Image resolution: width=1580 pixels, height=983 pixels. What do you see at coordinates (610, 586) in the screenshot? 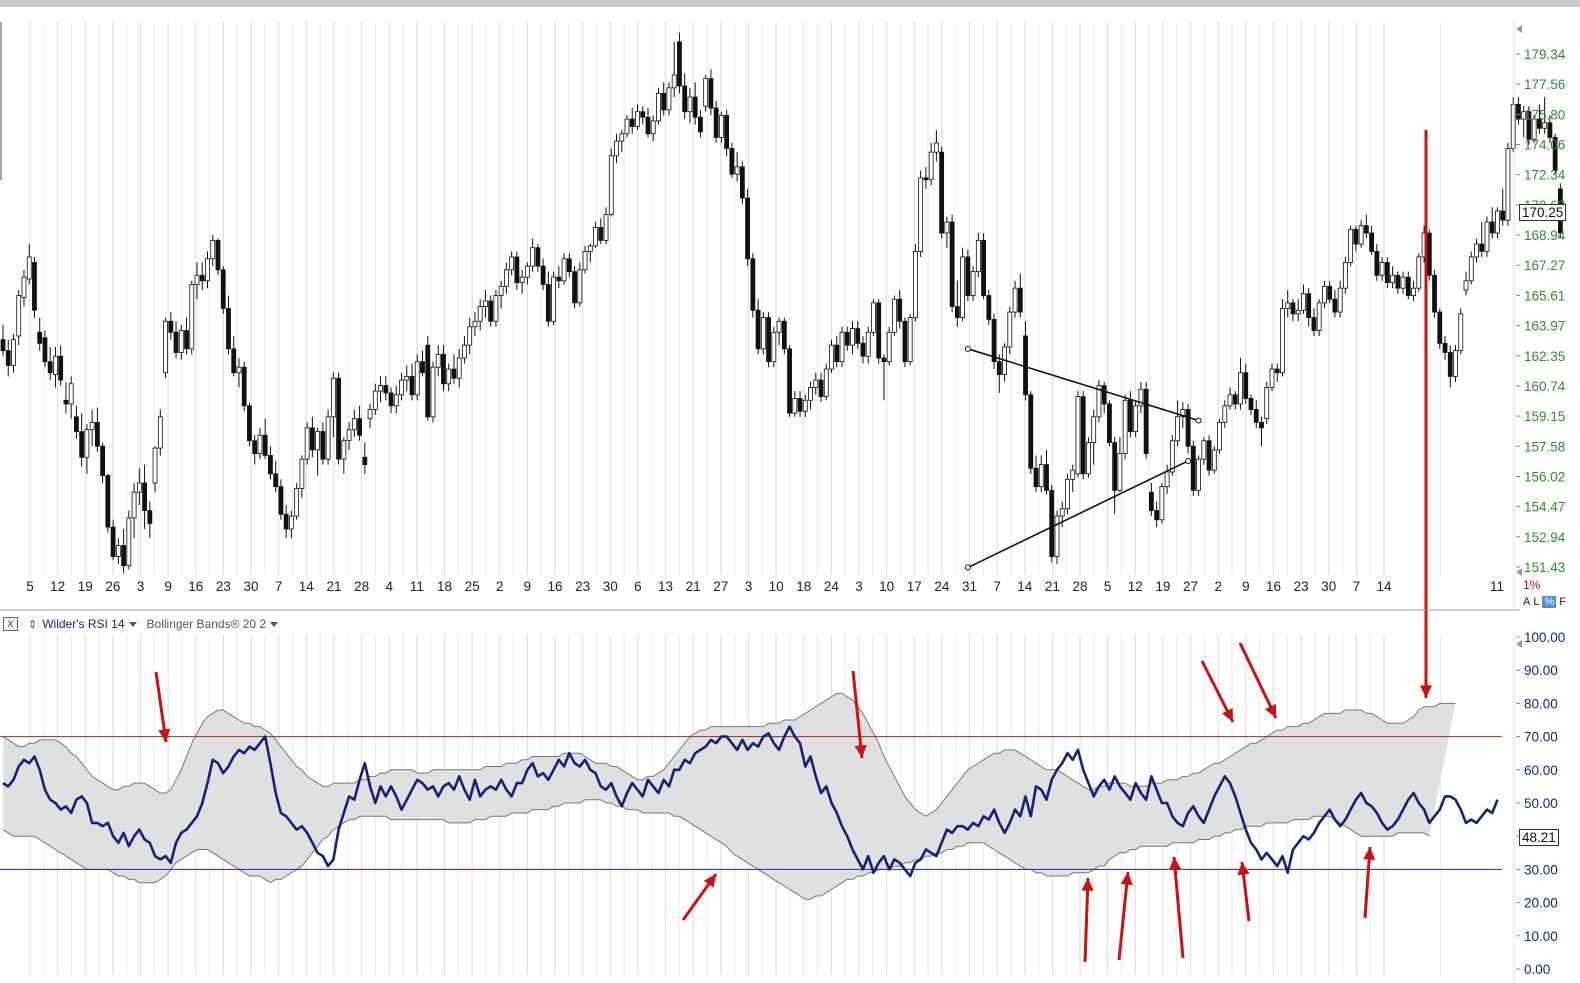
I see `date-axis-label: 30` at bounding box center [610, 586].